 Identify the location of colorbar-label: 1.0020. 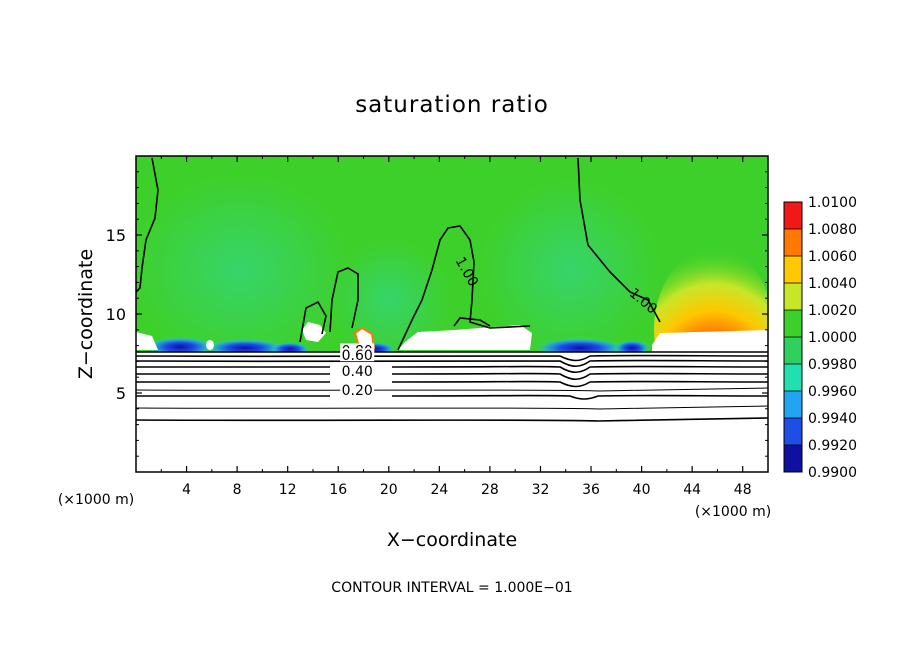
(832, 311).